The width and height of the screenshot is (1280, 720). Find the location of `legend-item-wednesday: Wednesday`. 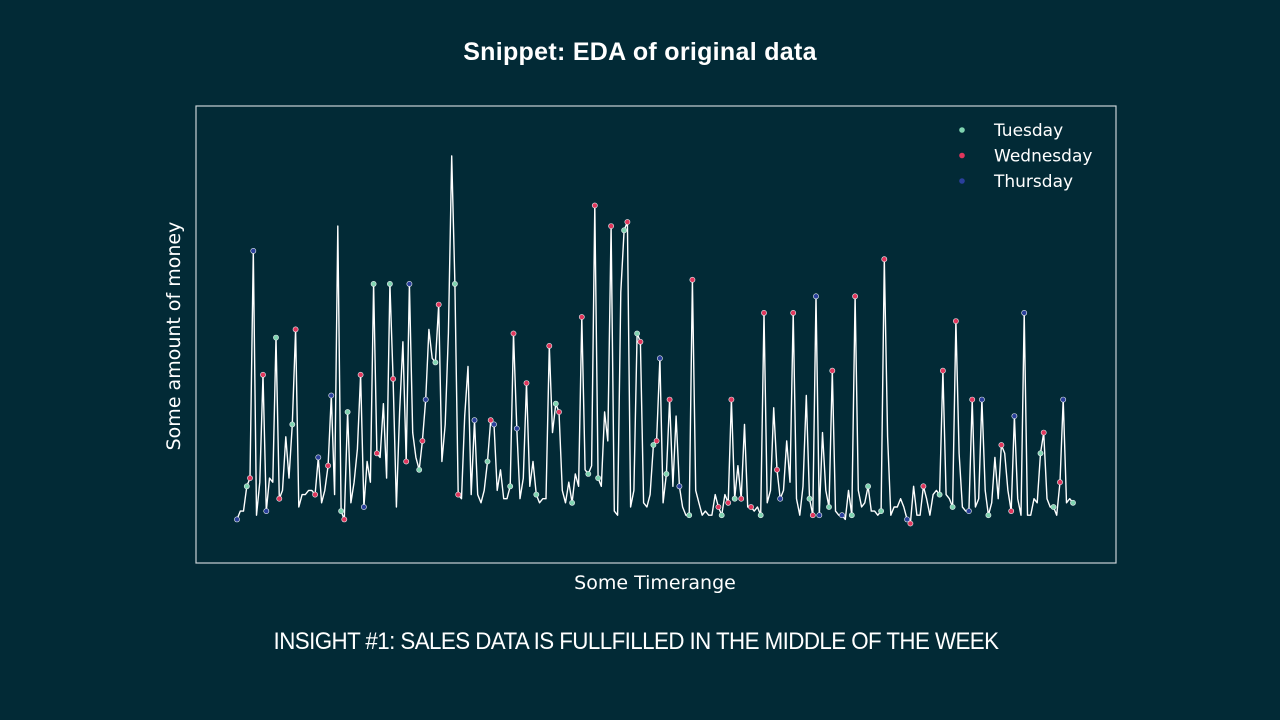

legend-item-wednesday: Wednesday is located at coordinates (1025, 157).